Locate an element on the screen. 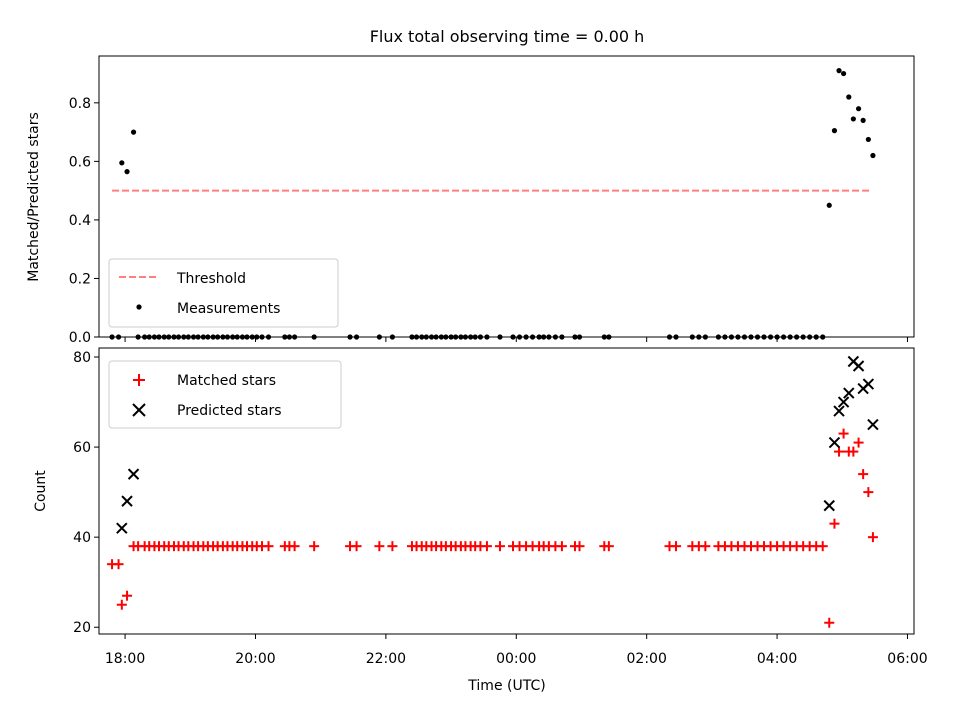 The width and height of the screenshot is (960, 720). x-tick-label: 22:00 is located at coordinates (386, 659).